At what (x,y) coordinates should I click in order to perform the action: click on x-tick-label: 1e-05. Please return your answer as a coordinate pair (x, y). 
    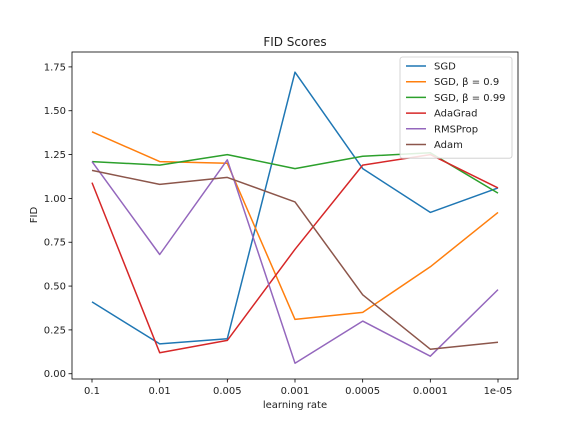
    Looking at the image, I should click on (498, 391).